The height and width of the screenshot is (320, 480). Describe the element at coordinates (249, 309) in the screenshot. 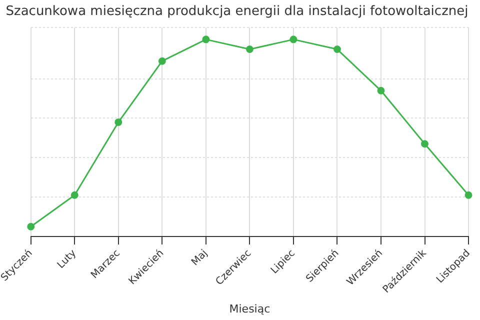

I see `x-axis-title: Miesiąc` at that location.